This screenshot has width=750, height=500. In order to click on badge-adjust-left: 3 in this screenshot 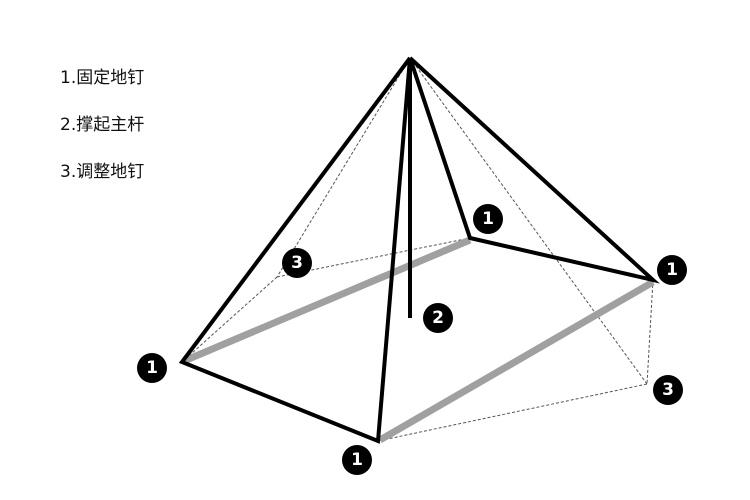, I will do `click(297, 263)`.